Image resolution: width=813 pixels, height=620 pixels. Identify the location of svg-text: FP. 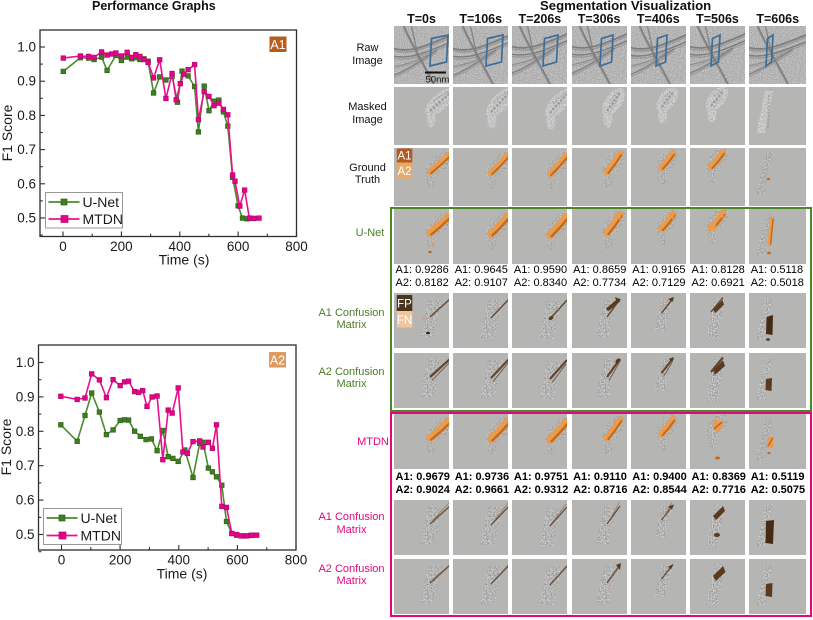
(404, 304).